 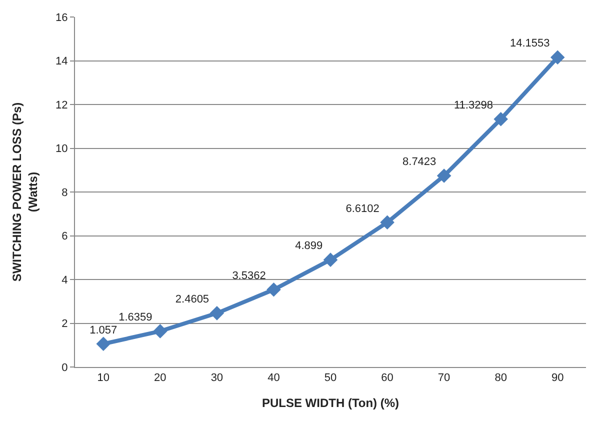 I want to click on x-tick-label: 50, so click(x=330, y=378).